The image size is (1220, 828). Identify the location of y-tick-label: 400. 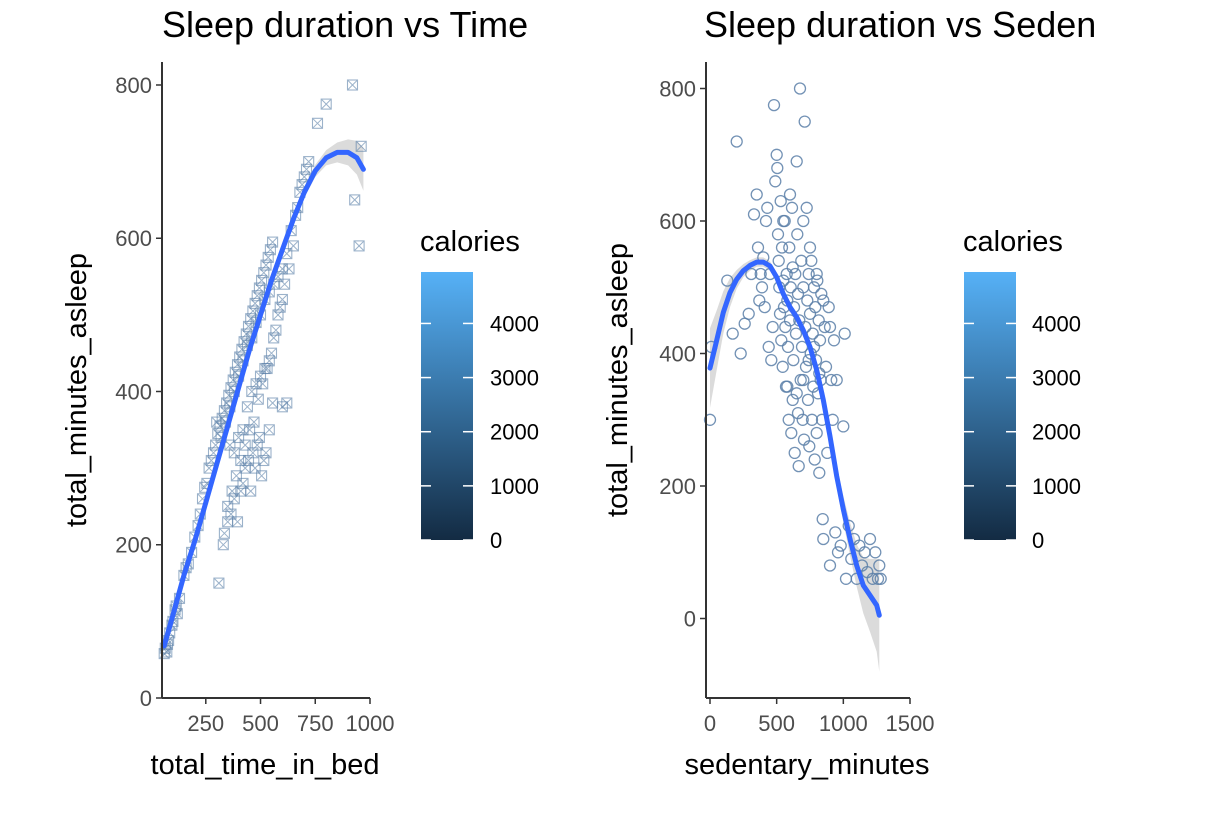
(133, 391).